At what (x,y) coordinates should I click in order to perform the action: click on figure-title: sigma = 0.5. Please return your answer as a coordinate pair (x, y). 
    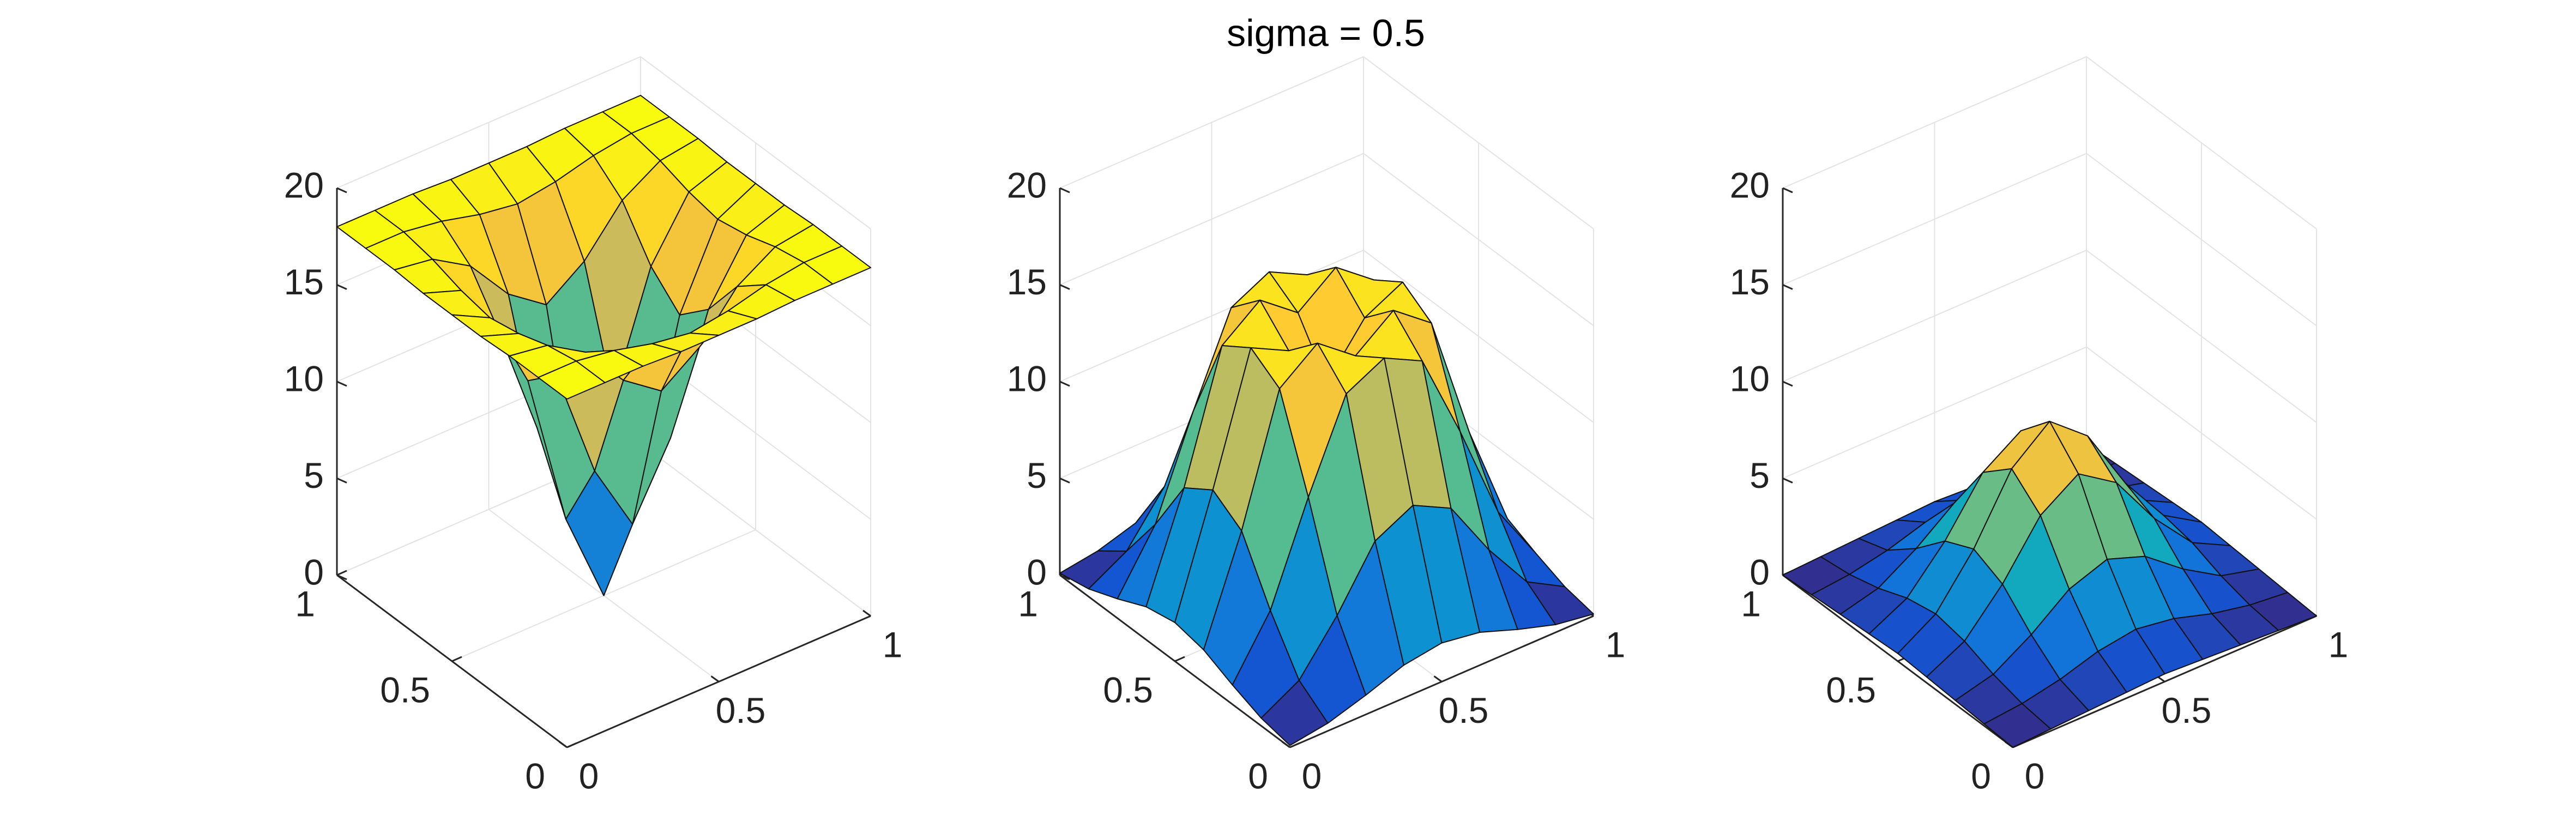
    Looking at the image, I should click on (1326, 32).